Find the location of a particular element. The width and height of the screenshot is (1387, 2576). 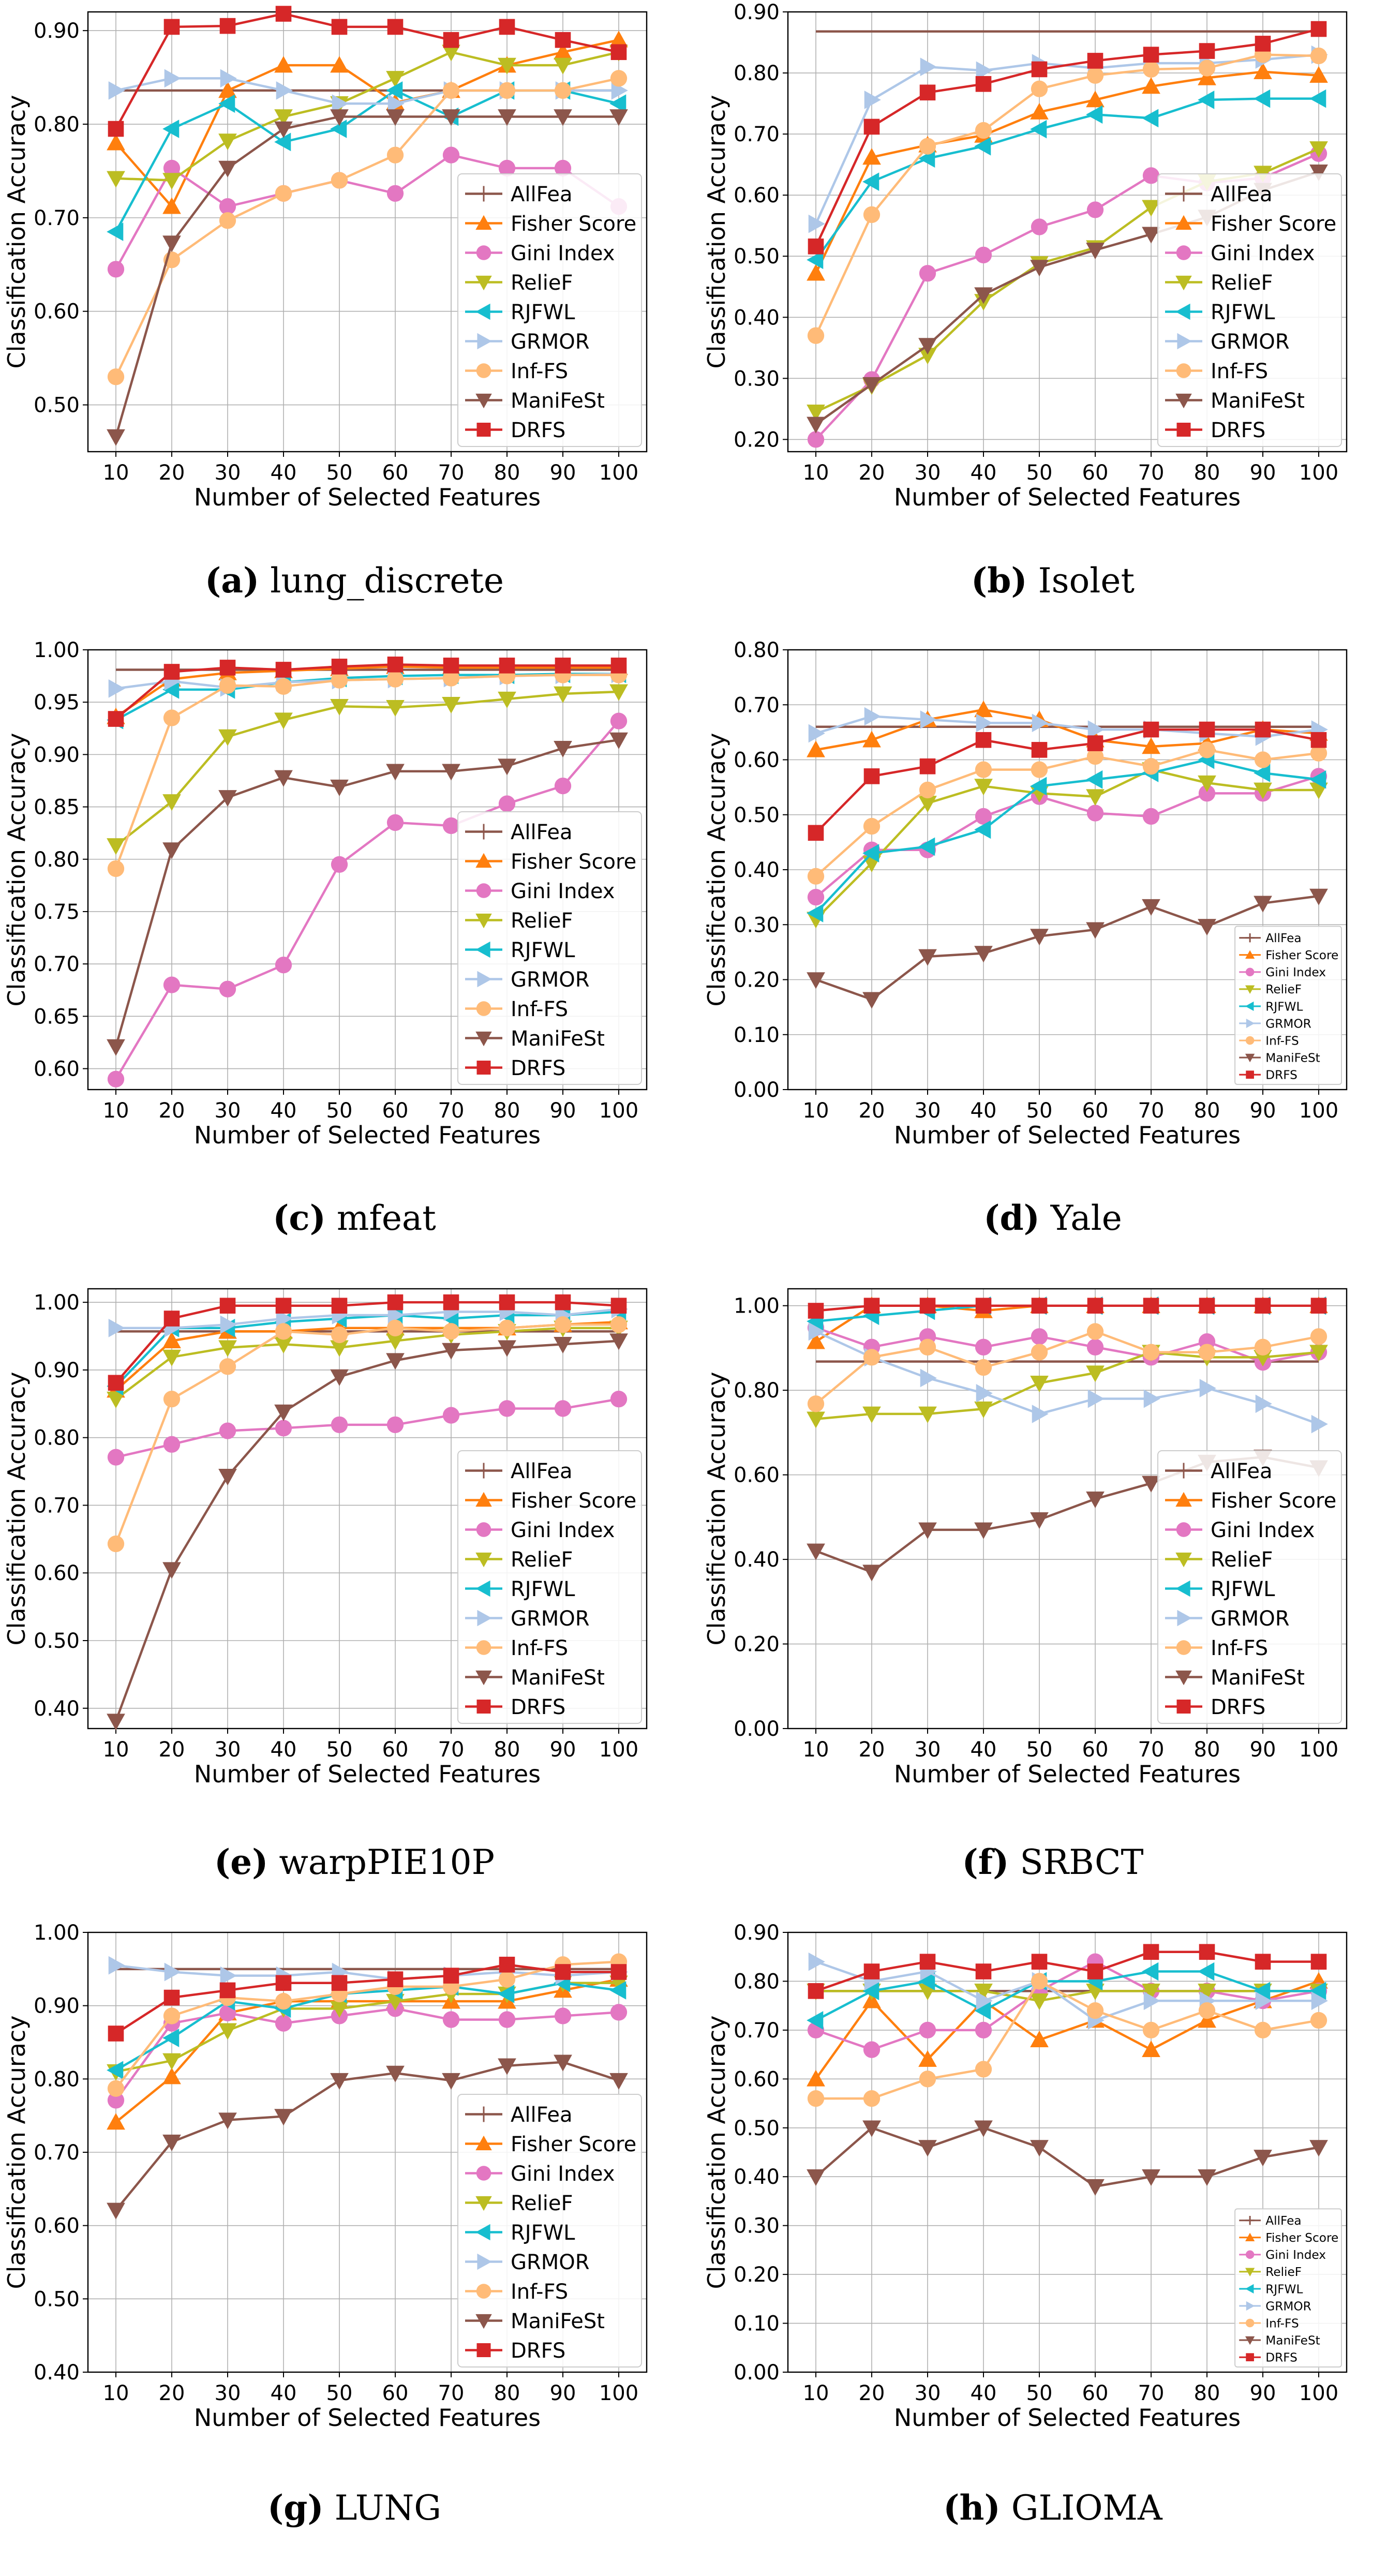

x-tick-label: 60 is located at coordinates (396, 2393).